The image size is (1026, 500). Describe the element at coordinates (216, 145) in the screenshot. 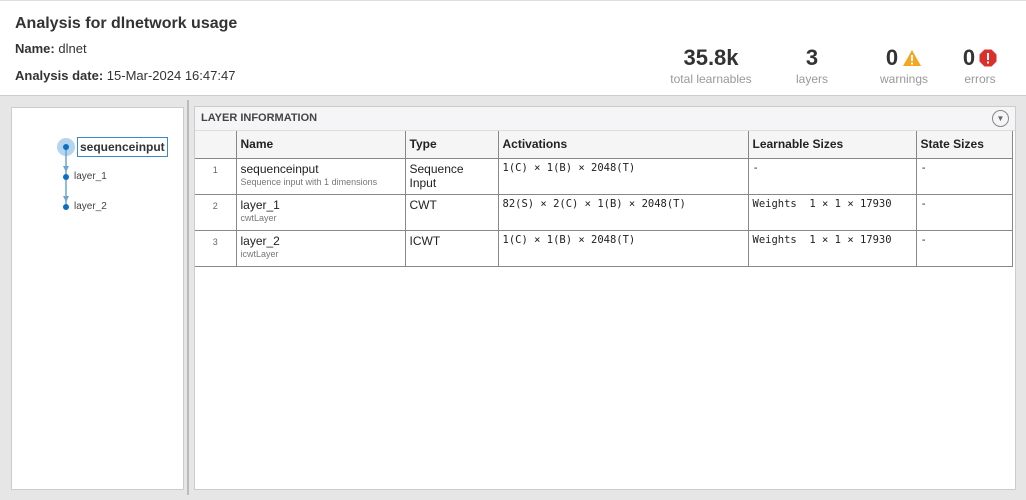

I see `column-header-index` at that location.